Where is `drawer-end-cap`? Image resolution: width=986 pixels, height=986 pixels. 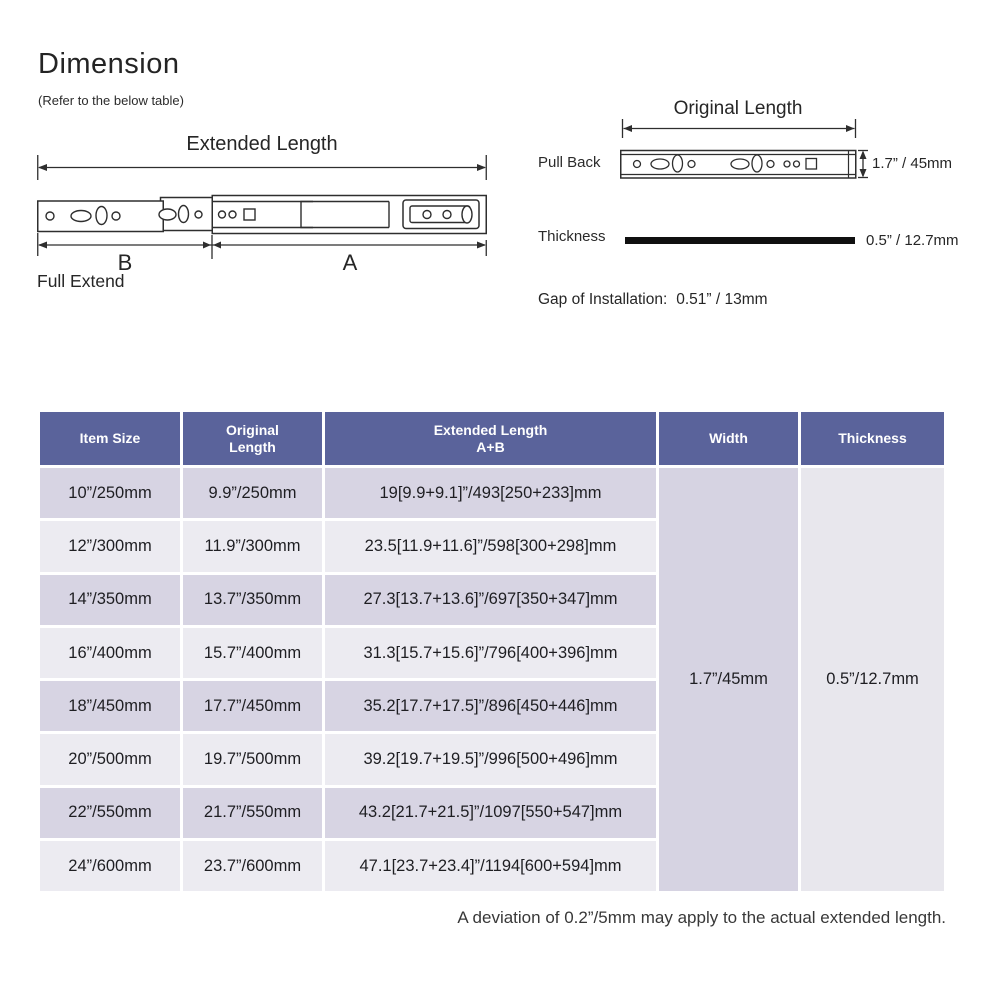 drawer-end-cap is located at coordinates (441, 214).